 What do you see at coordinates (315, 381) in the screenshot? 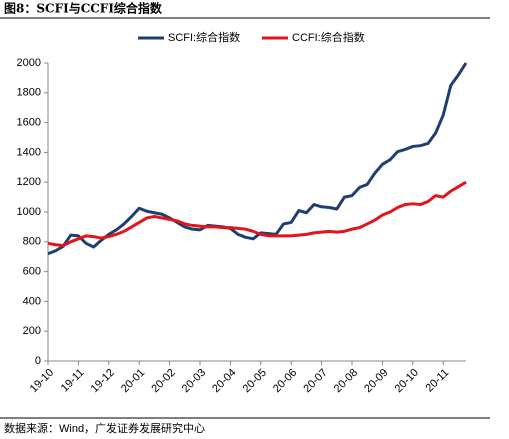
I see `x-tick-label: 20-07` at bounding box center [315, 381].